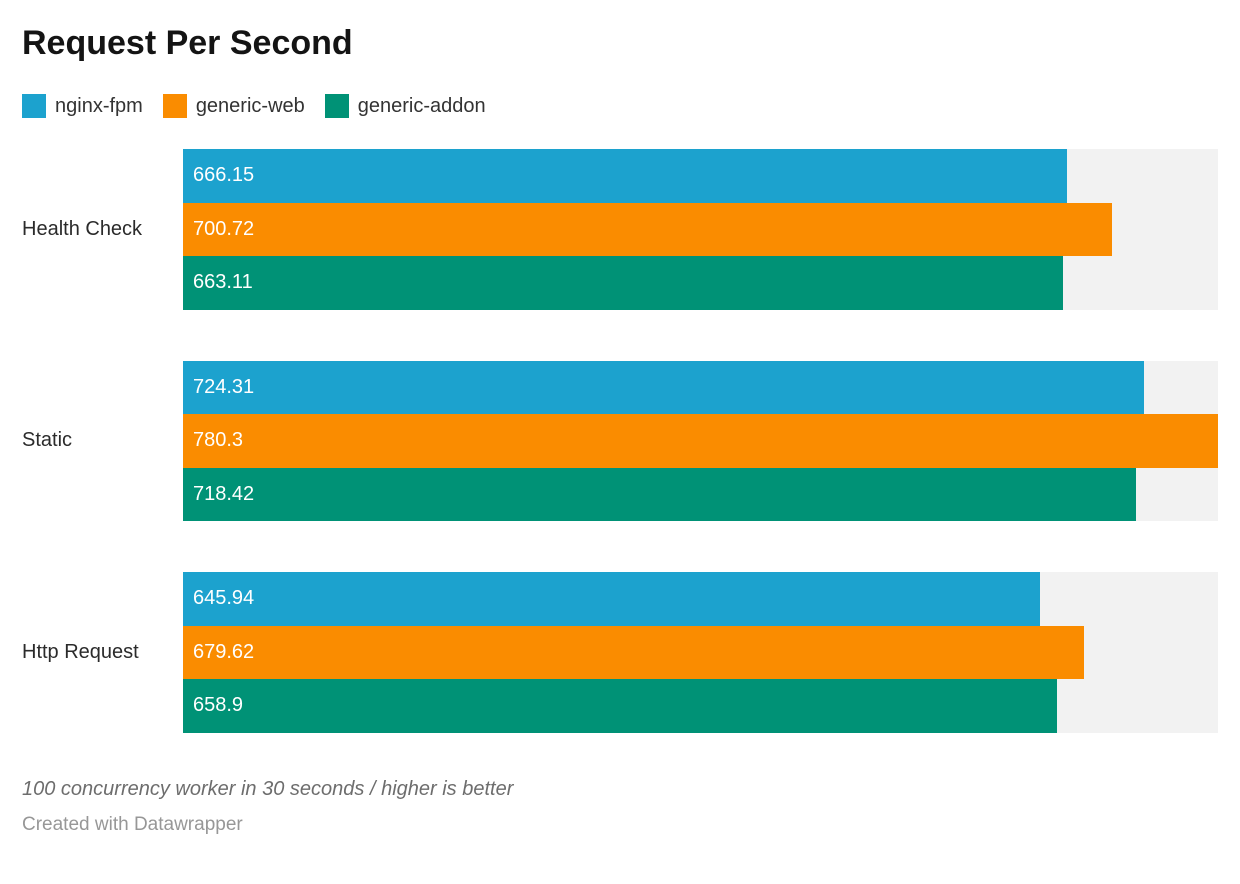 This screenshot has width=1240, height=884. Describe the element at coordinates (218, 705) in the screenshot. I see `bar-value-label: 658.9` at that location.